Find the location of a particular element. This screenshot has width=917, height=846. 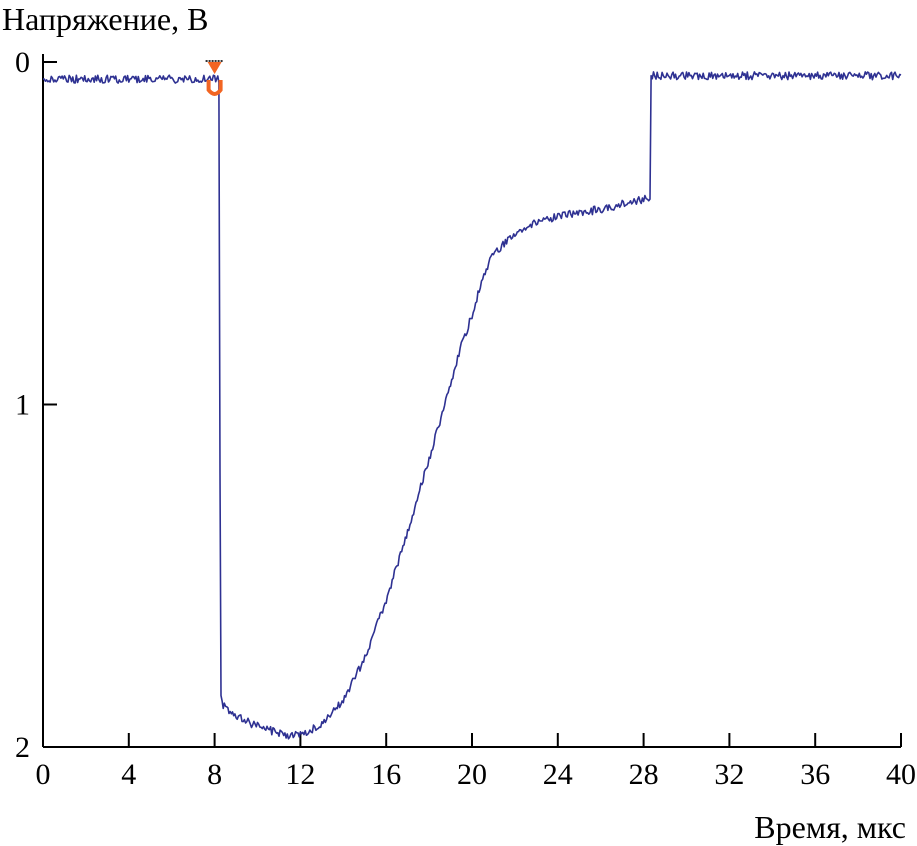

marker-layer is located at coordinates (214, 78).